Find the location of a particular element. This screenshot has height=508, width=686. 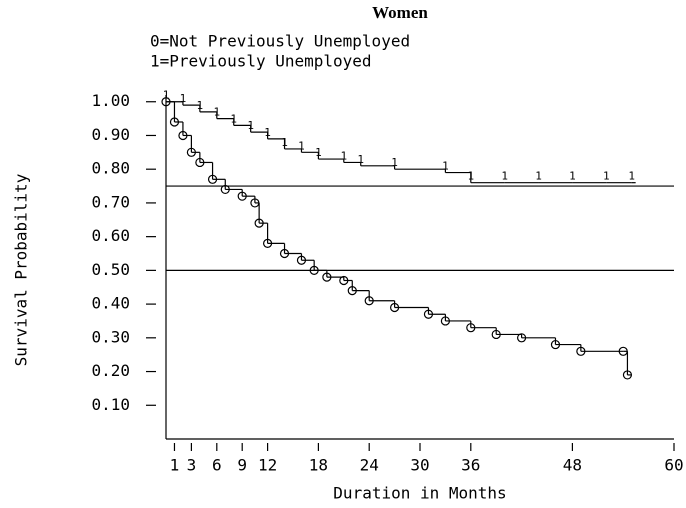

legend-entry: 0=Not Previously Unemployed is located at coordinates (280, 41).